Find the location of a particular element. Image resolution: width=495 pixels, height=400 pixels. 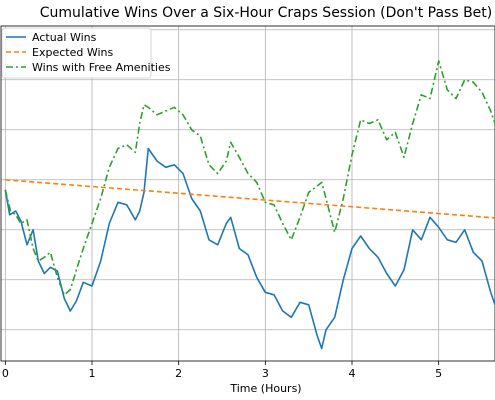

x-tick-label: 5 is located at coordinates (438, 373).